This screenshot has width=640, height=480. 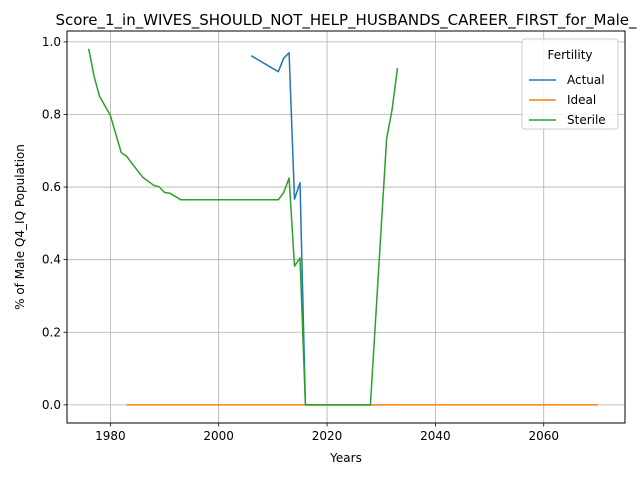 What do you see at coordinates (20, 227) in the screenshot?
I see `y-axis-label: % of Male Q4_IQ Population` at bounding box center [20, 227].